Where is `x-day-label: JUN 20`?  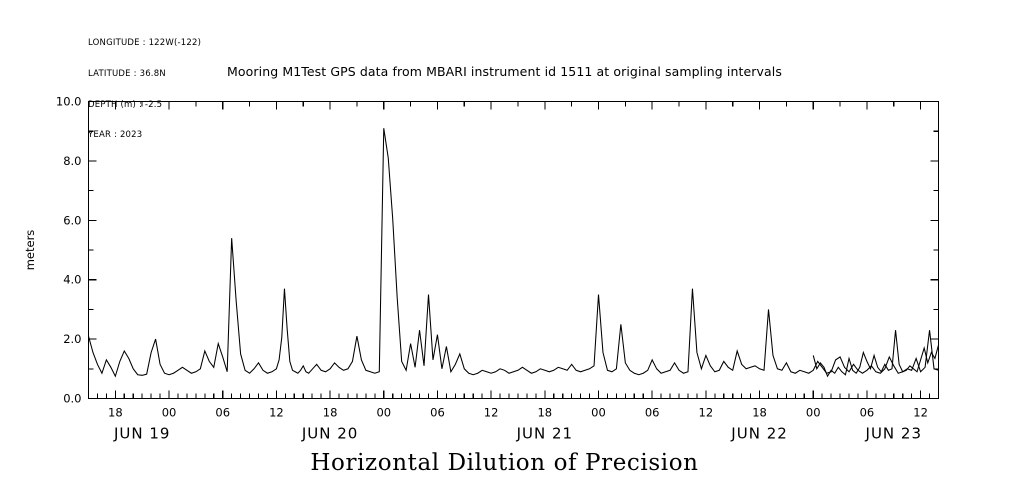
x-day-label: JUN 20 is located at coordinates (329, 434).